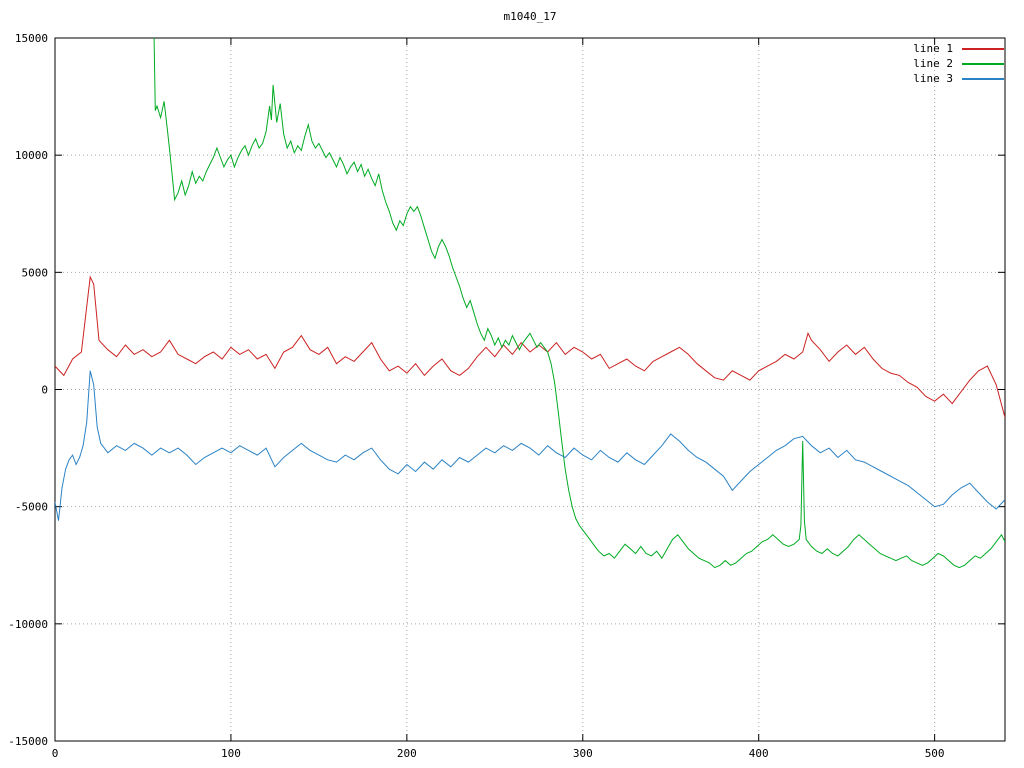 Image resolution: width=1024 pixels, height=768 pixels. Describe the element at coordinates (55, 753) in the screenshot. I see `x-tick-label: 0` at that location.